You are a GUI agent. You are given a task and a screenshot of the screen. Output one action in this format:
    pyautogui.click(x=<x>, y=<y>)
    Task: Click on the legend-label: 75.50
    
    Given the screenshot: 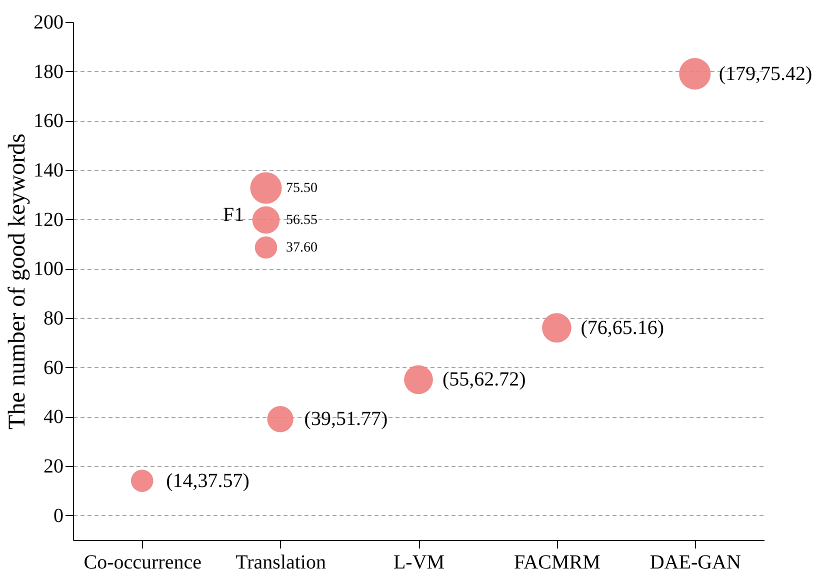 What is the action you would take?
    pyautogui.click(x=302, y=188)
    